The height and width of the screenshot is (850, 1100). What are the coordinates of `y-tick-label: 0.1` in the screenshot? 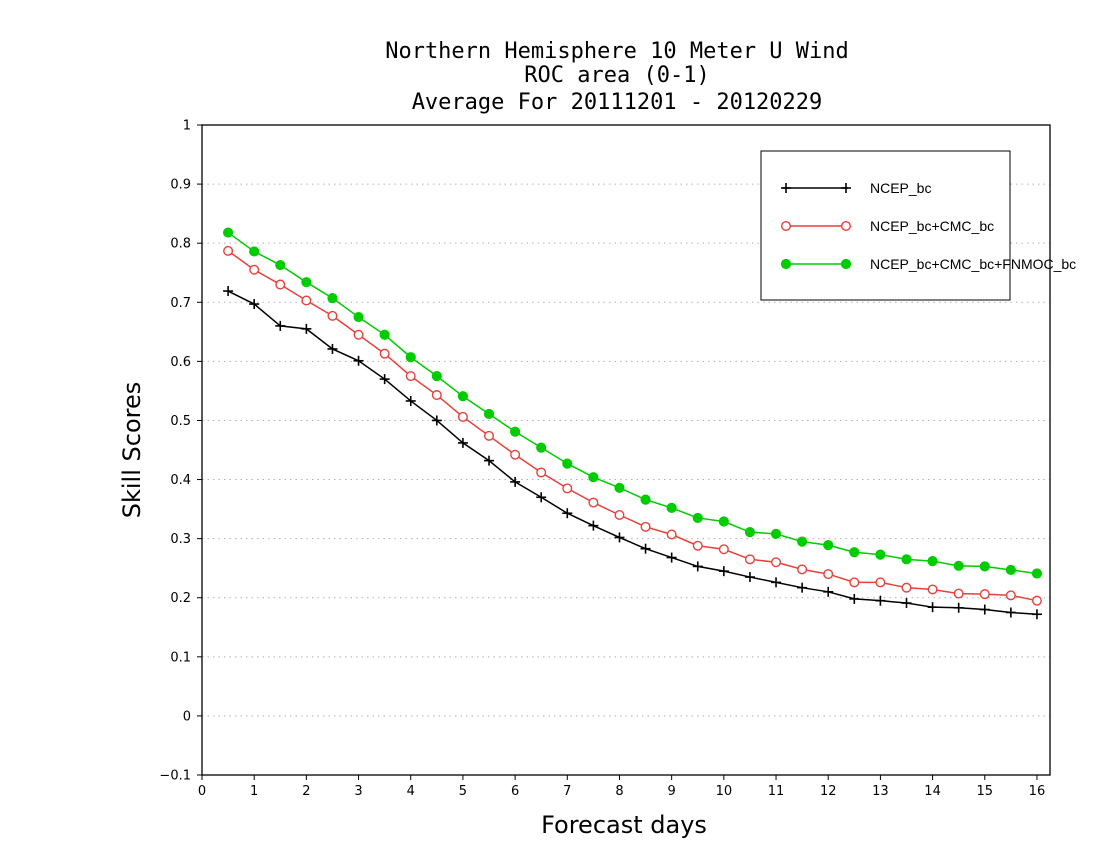 It's located at (180, 657).